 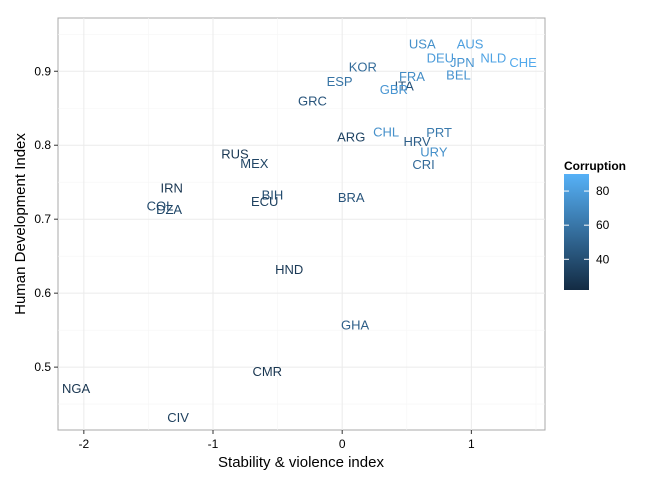 I want to click on point-label-dza: DZA, so click(x=169, y=209).